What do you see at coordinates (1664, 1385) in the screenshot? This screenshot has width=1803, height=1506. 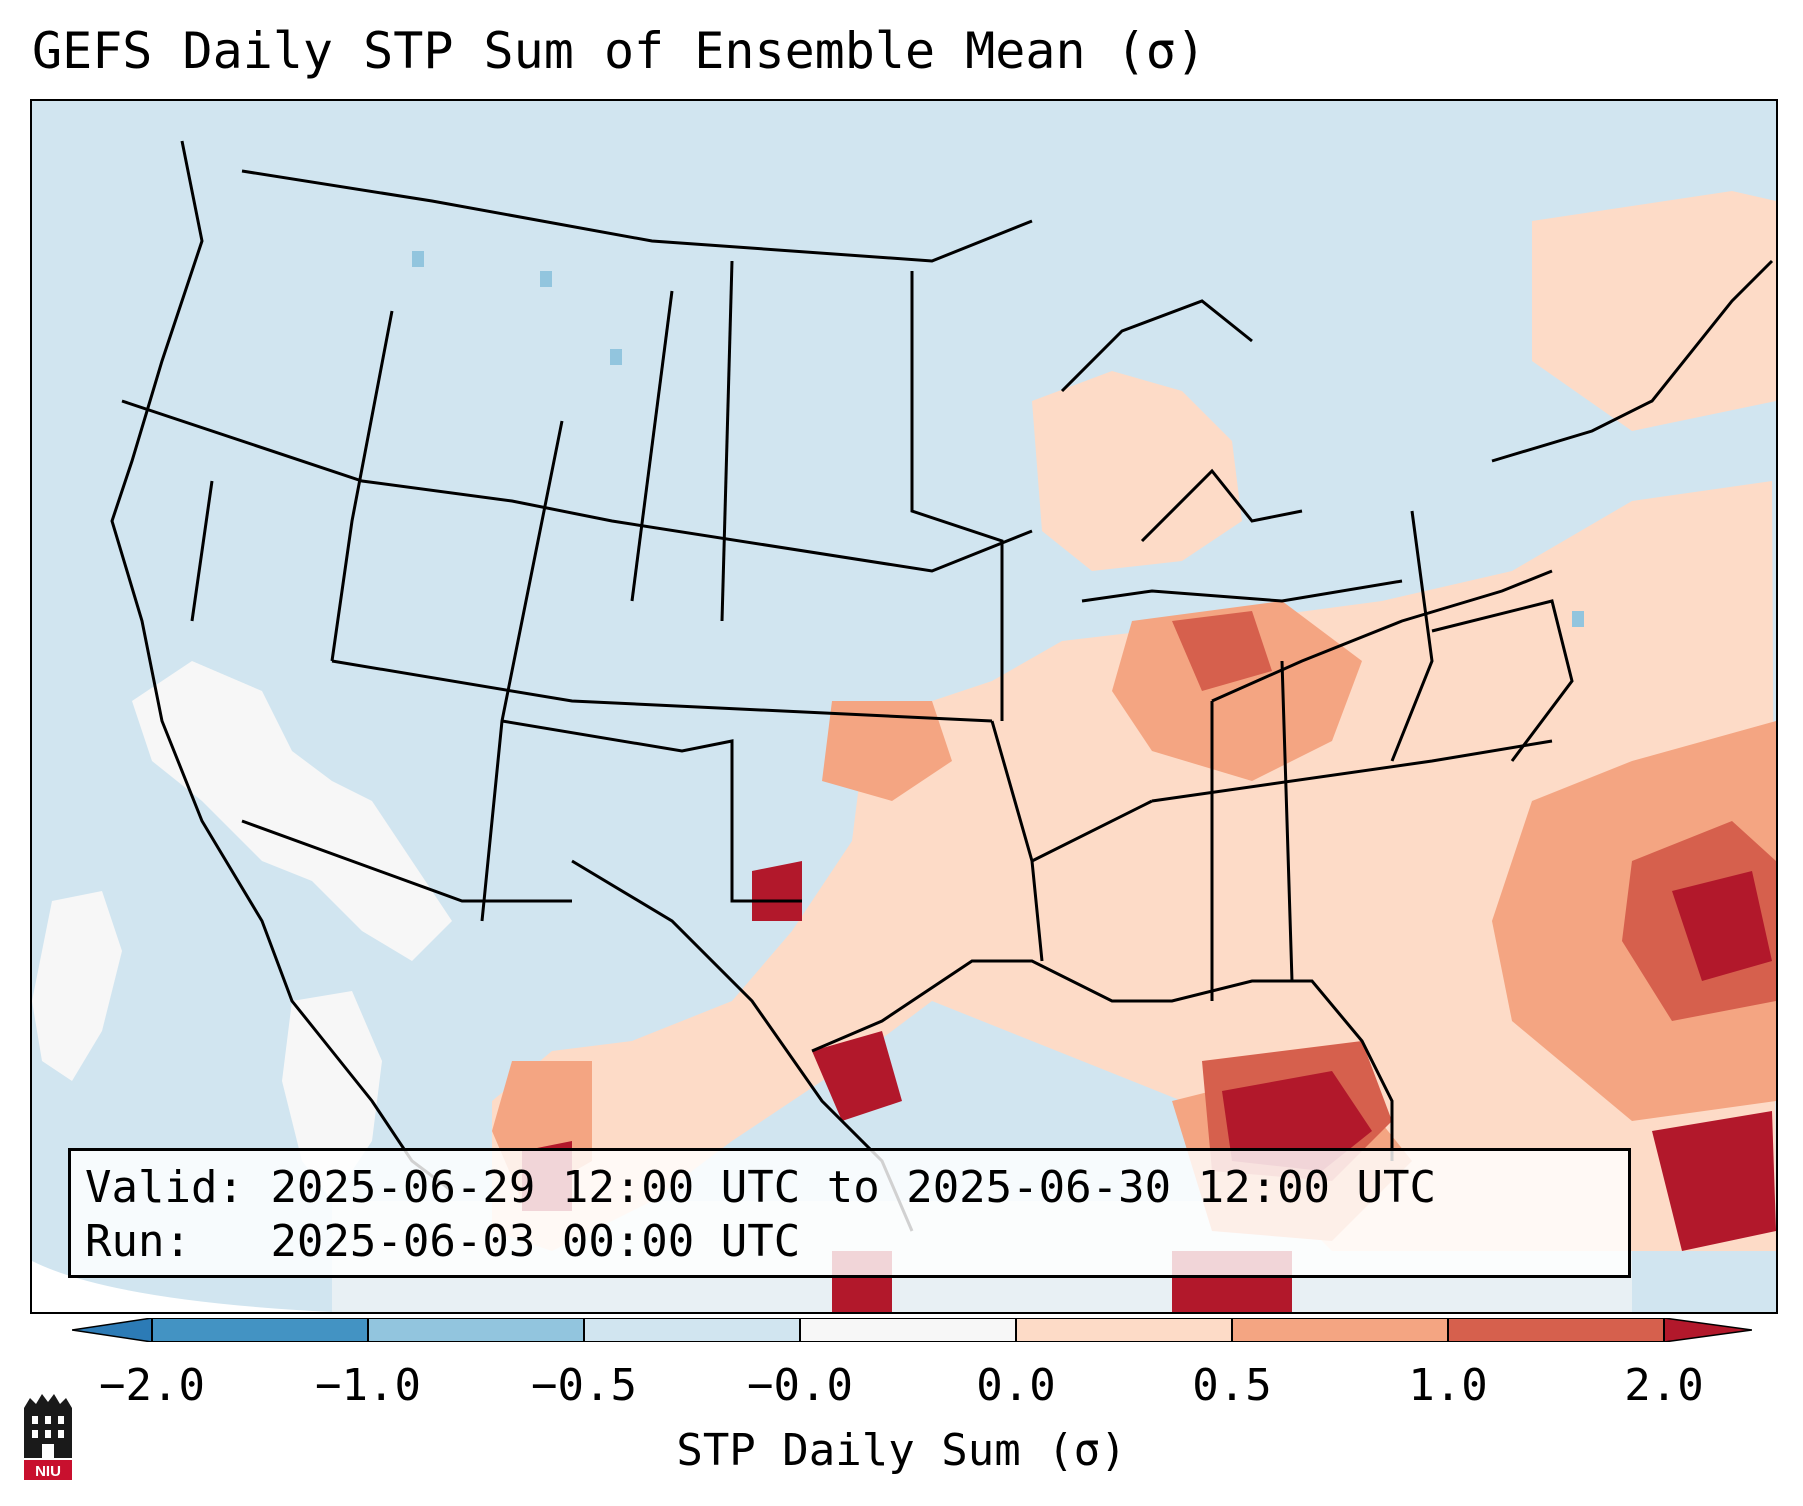 I see `colorbar-tick-label: 2.0` at bounding box center [1664, 1385].